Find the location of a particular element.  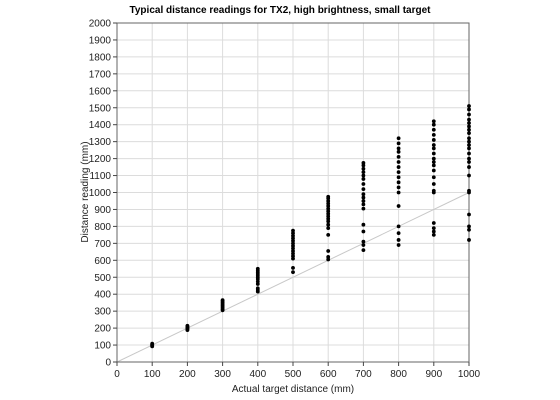

y-tick-label: 100 is located at coordinates (102, 346).